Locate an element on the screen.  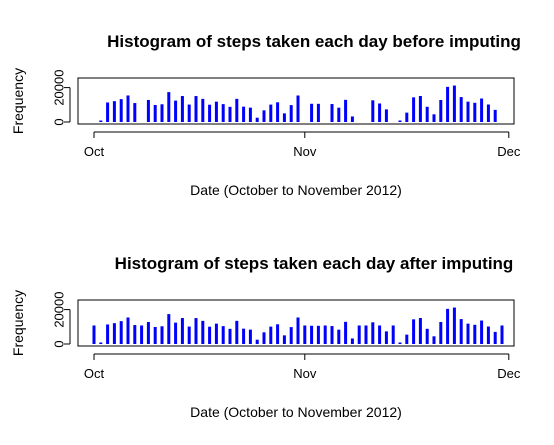
y-tick-label: 20000 is located at coordinates (59, 310).